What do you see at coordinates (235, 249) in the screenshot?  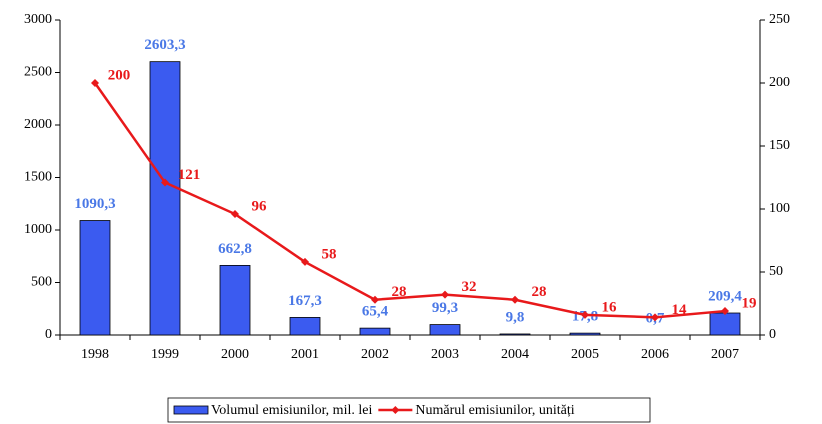 I see `bar-value-label: 662,8` at bounding box center [235, 249].